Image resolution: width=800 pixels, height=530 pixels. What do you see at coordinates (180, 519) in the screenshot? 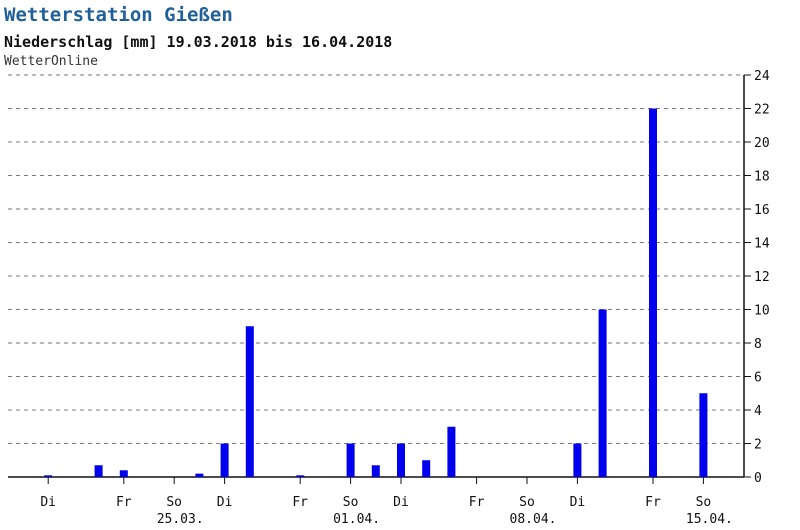
I see `date-label: 25.03.` at bounding box center [180, 519].